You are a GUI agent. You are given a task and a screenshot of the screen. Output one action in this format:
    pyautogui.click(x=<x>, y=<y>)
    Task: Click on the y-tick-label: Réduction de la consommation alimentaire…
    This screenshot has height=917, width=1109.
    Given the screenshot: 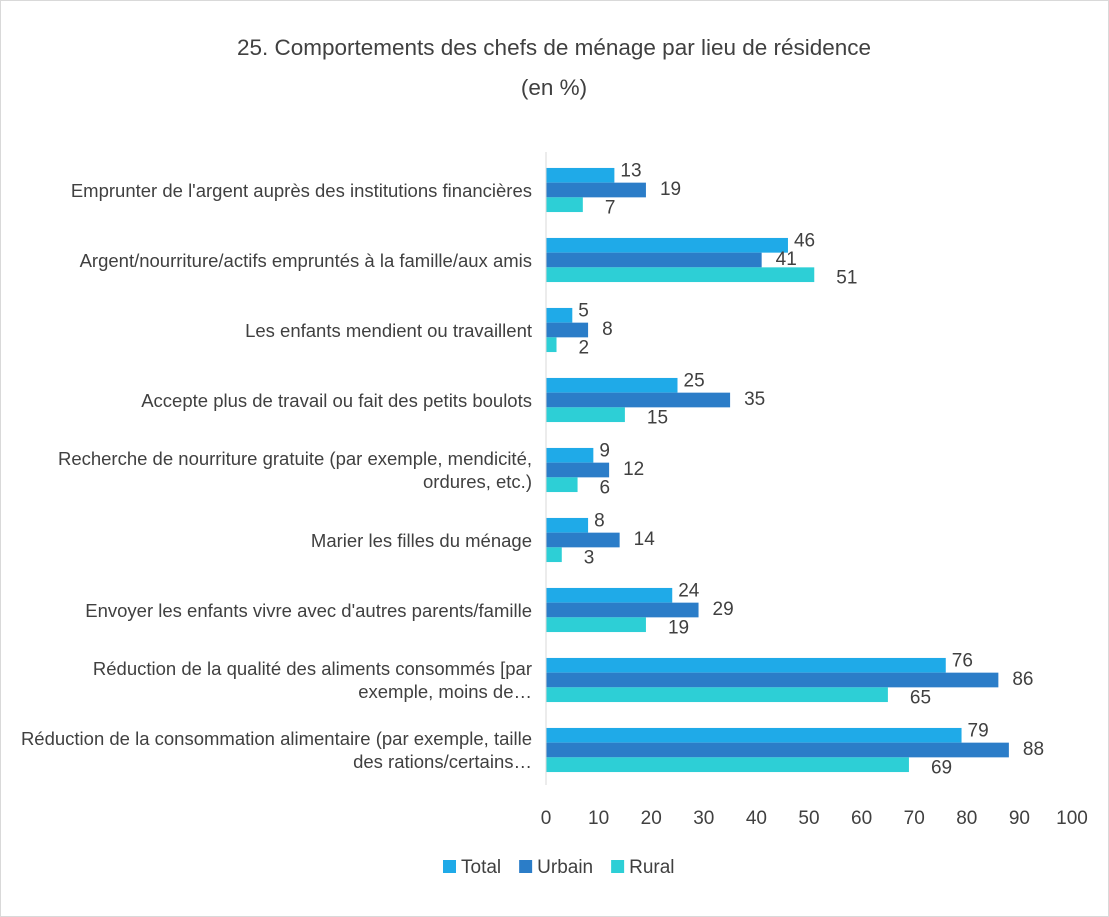 What is the action you would take?
    pyautogui.click(x=276, y=750)
    